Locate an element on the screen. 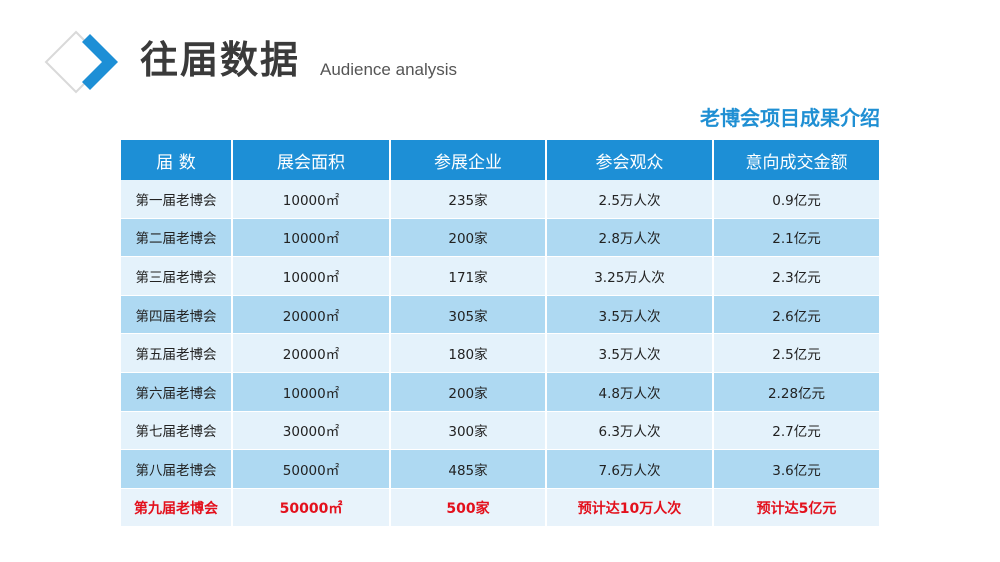  cell-visitors: 7.6万人次 is located at coordinates (630, 469).